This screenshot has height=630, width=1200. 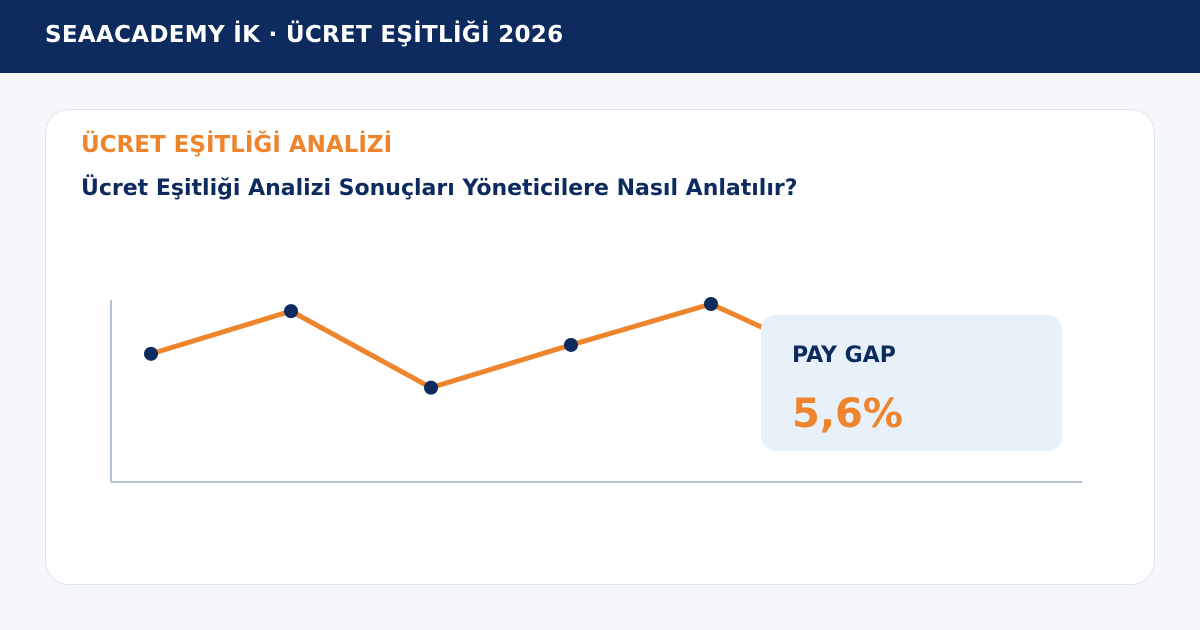 What do you see at coordinates (600, 36) in the screenshot?
I see `header-bar: SEAACADEMY İK · ÜCRET EŞİTLİĞİ 2026` at bounding box center [600, 36].